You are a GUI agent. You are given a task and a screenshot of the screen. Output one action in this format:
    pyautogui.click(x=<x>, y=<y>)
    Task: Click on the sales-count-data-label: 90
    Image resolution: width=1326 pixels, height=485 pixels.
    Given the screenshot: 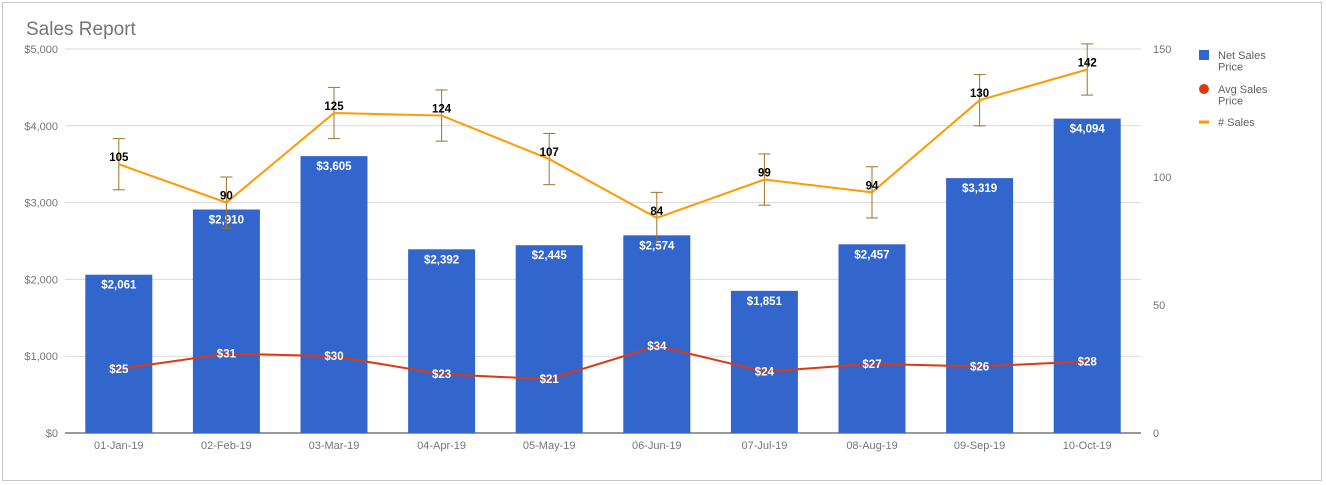 What is the action you would take?
    pyautogui.click(x=226, y=197)
    